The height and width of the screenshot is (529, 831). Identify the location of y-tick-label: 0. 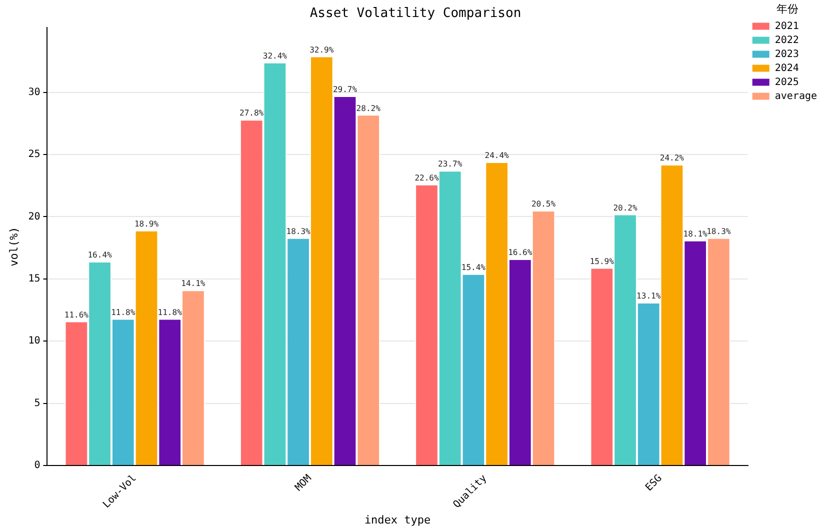
(37, 466).